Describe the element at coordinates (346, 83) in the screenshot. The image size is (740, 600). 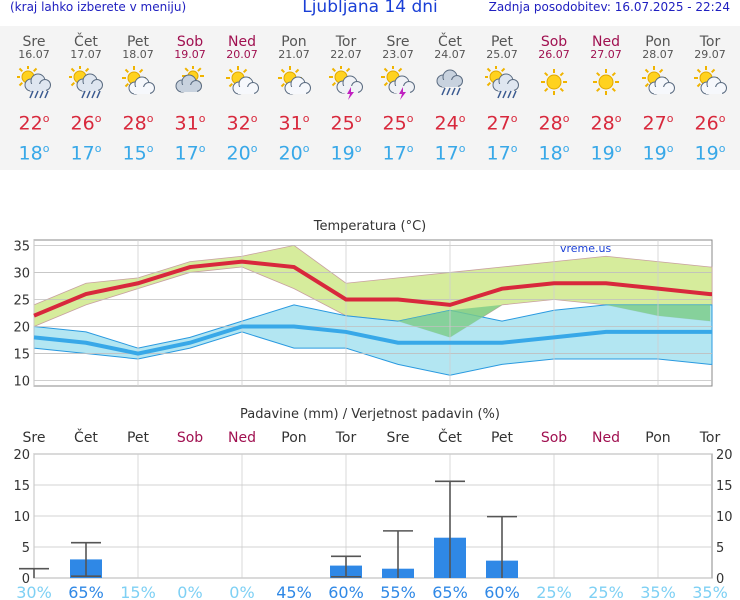
I see `sun-cloud-thunder-icon` at that location.